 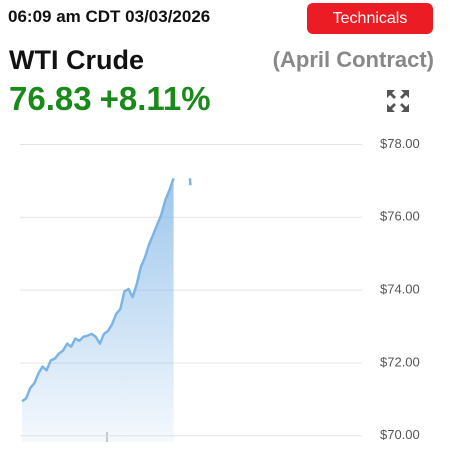 What do you see at coordinates (400, 434) in the screenshot?
I see `y-tick-label: $70.00` at bounding box center [400, 434].